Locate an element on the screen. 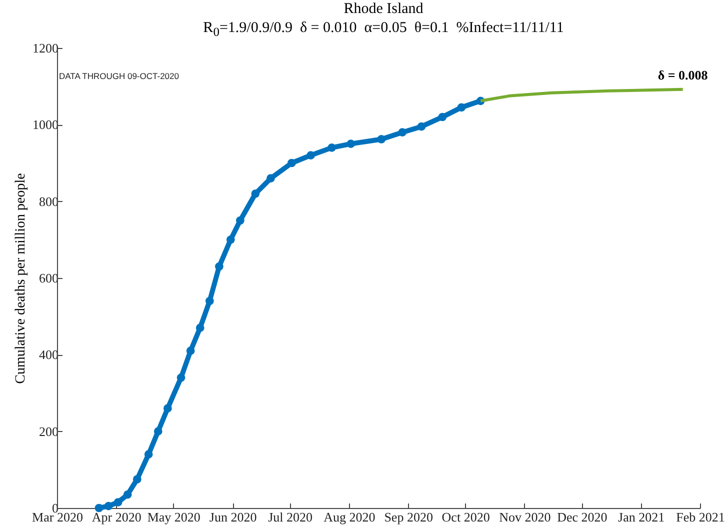  x-tick-label: Sep 2020 is located at coordinates (408, 517).